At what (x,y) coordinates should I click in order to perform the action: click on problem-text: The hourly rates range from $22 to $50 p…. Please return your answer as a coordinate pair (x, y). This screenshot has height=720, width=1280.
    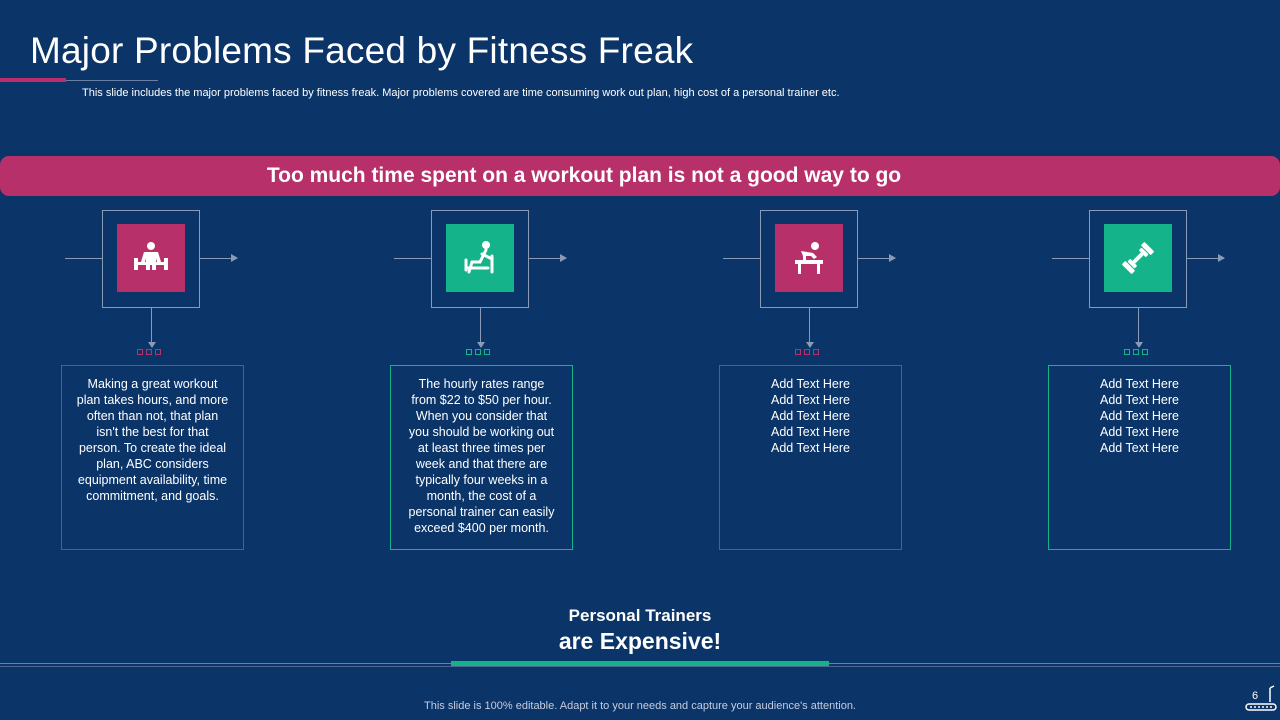
    Looking at the image, I should click on (481, 457).